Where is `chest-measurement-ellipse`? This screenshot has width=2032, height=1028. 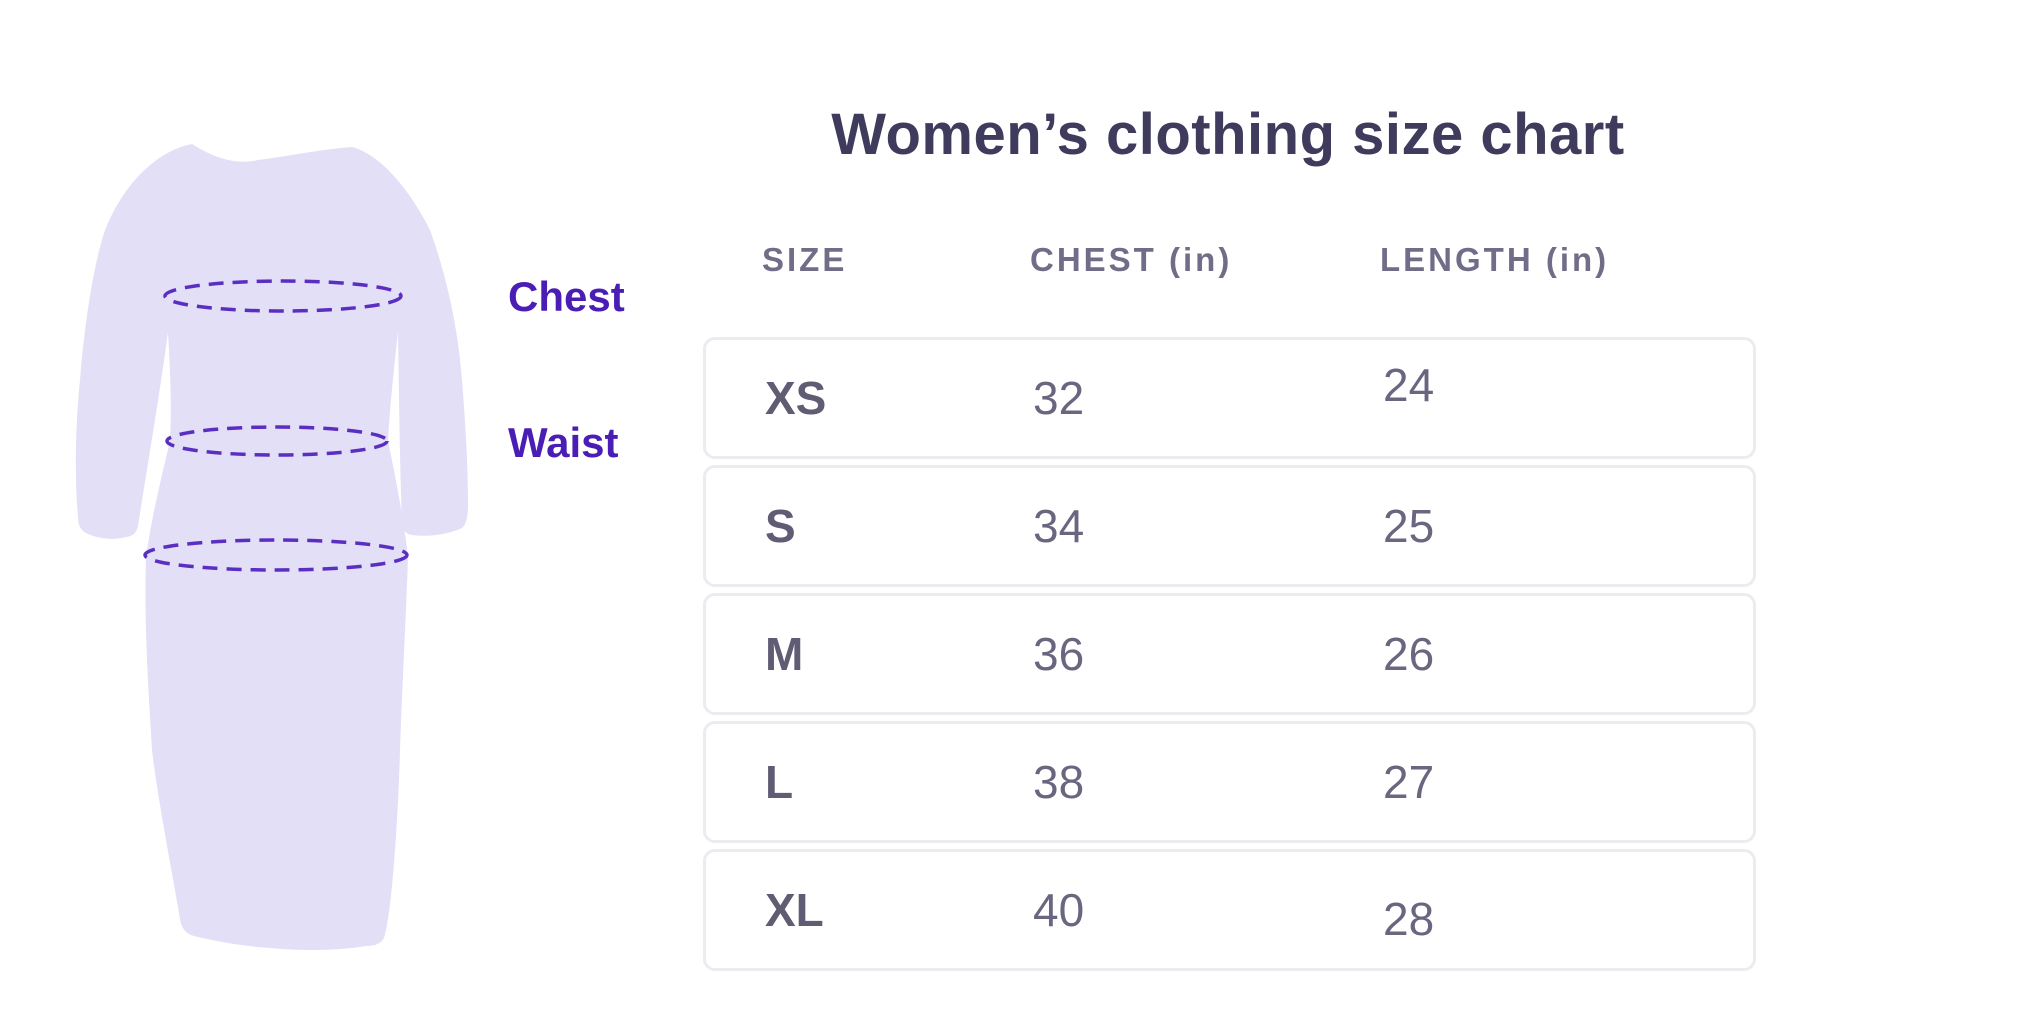
chest-measurement-ellipse is located at coordinates (283, 296).